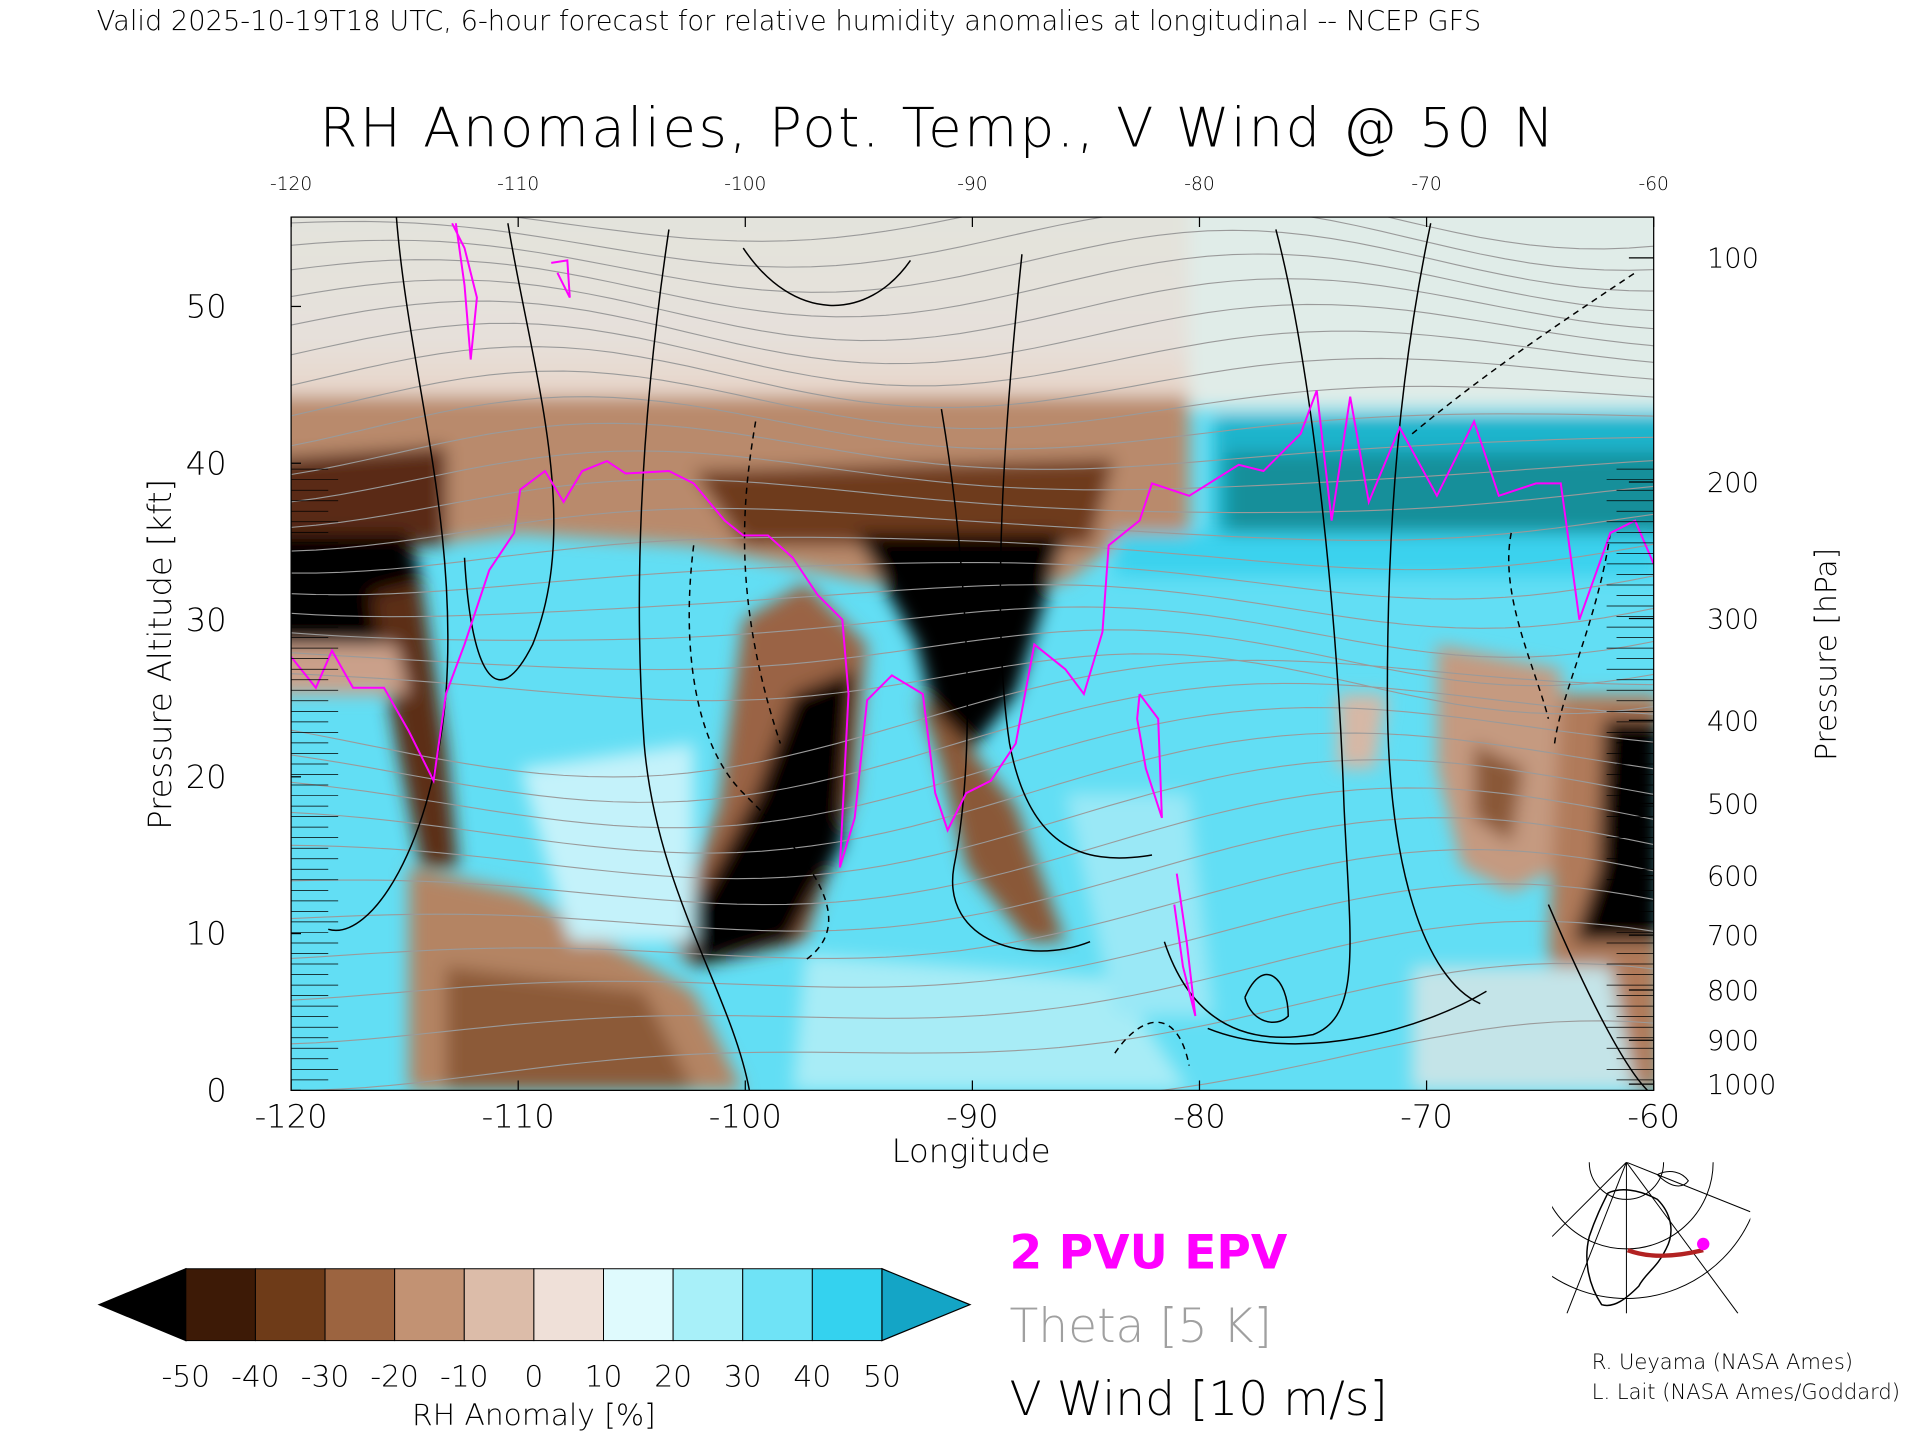 This screenshot has height=1444, width=1920. What do you see at coordinates (186, 1376) in the screenshot?
I see `colorbar-tick-label: -50` at bounding box center [186, 1376].